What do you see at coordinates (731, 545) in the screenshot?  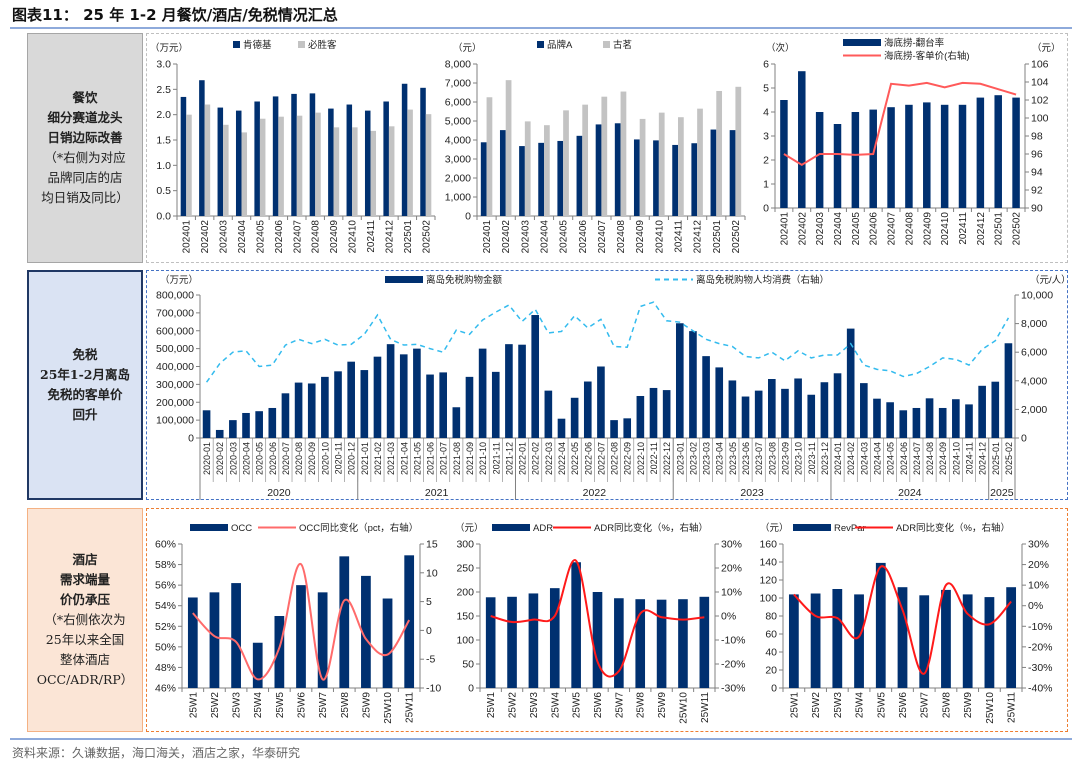 I see `y-tick-label-right: 30%` at bounding box center [731, 545].